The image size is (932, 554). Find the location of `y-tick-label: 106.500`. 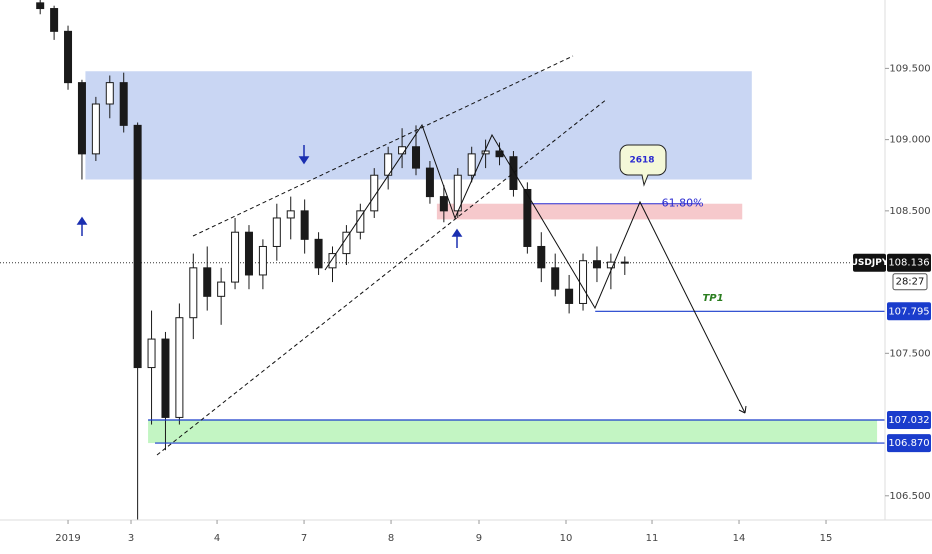

y-tick-label: 106.500 is located at coordinates (909, 496).